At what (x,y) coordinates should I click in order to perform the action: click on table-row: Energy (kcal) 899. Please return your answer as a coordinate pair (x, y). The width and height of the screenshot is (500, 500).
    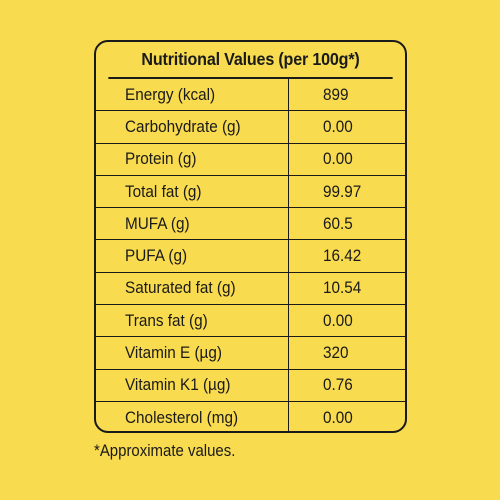
    Looking at the image, I should click on (250, 95).